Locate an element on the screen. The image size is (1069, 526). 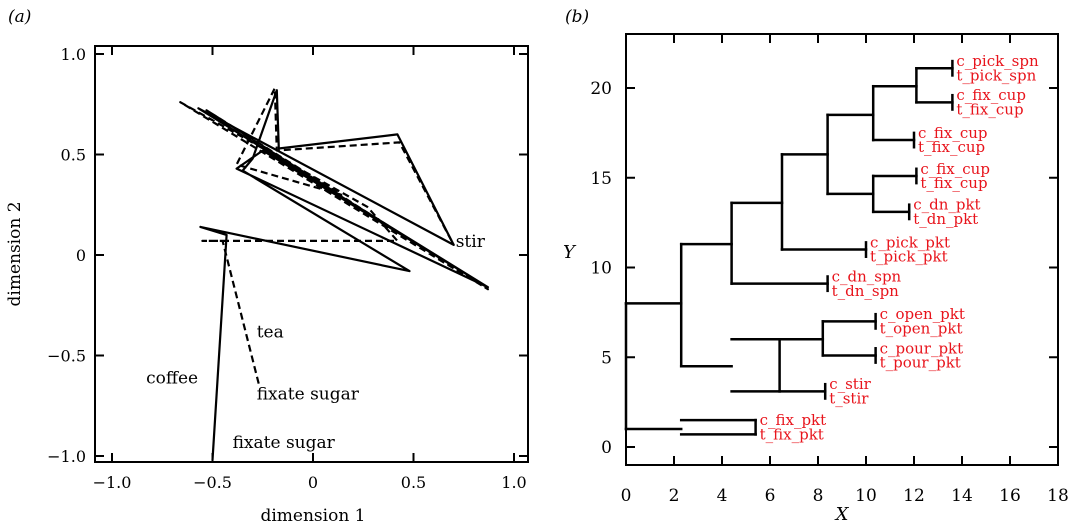
x-tick-label: 8 is located at coordinates (818, 496).